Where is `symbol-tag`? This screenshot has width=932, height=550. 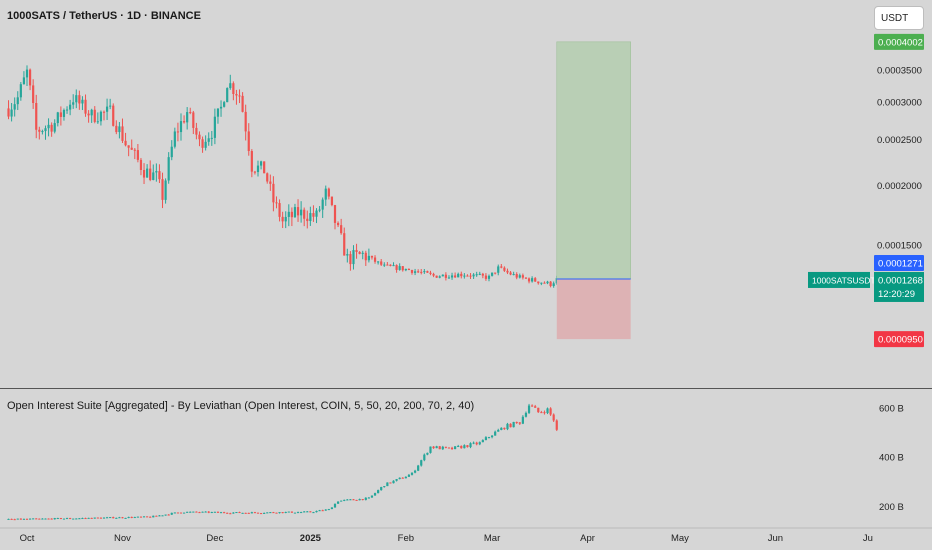
symbol-tag is located at coordinates (839, 279).